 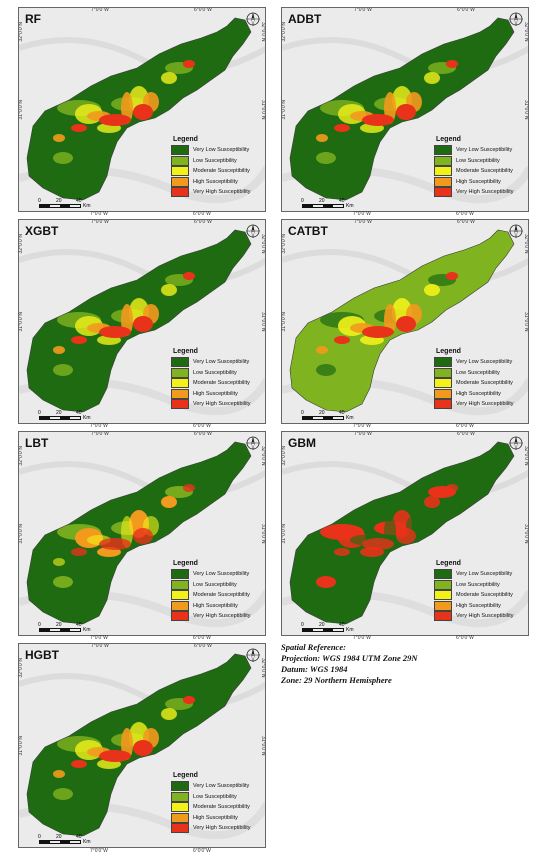 I want to click on zone-text: Zone: 29 Northern Hemisphere, so click(x=336, y=680).